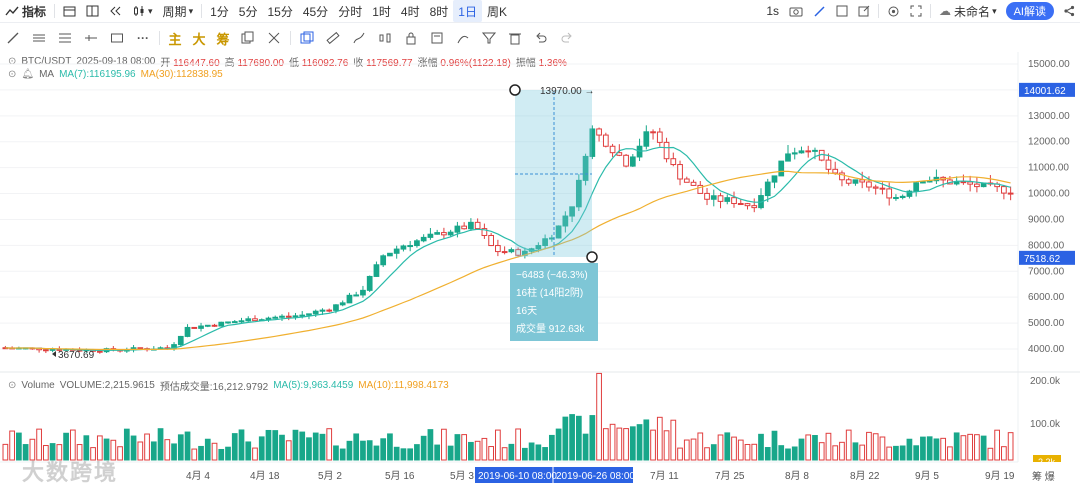 This screenshot has width=1080, height=489. Describe the element at coordinates (76, 355) in the screenshot. I see `low-price-label: 3670.69` at that location.